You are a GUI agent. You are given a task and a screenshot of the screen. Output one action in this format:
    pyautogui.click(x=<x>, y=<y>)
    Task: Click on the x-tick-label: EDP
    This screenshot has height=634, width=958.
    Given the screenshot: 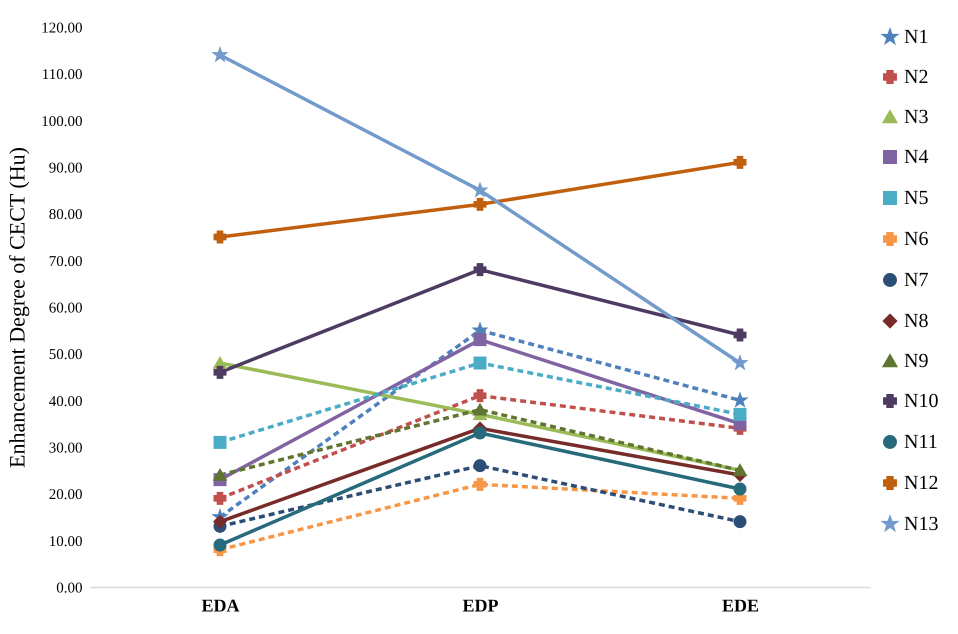 What is the action you would take?
    pyautogui.click(x=480, y=606)
    